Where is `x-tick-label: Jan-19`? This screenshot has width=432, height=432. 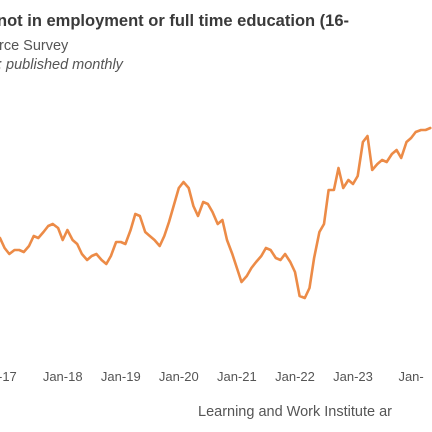 x-tick-label: Jan-19 is located at coordinates (121, 376).